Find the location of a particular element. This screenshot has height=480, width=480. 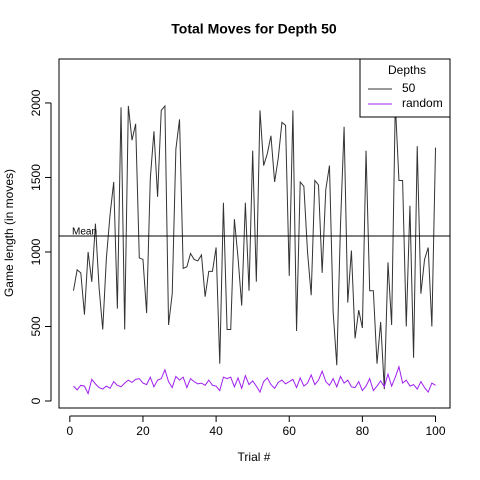

x-tick-label: 0 is located at coordinates (69, 431).